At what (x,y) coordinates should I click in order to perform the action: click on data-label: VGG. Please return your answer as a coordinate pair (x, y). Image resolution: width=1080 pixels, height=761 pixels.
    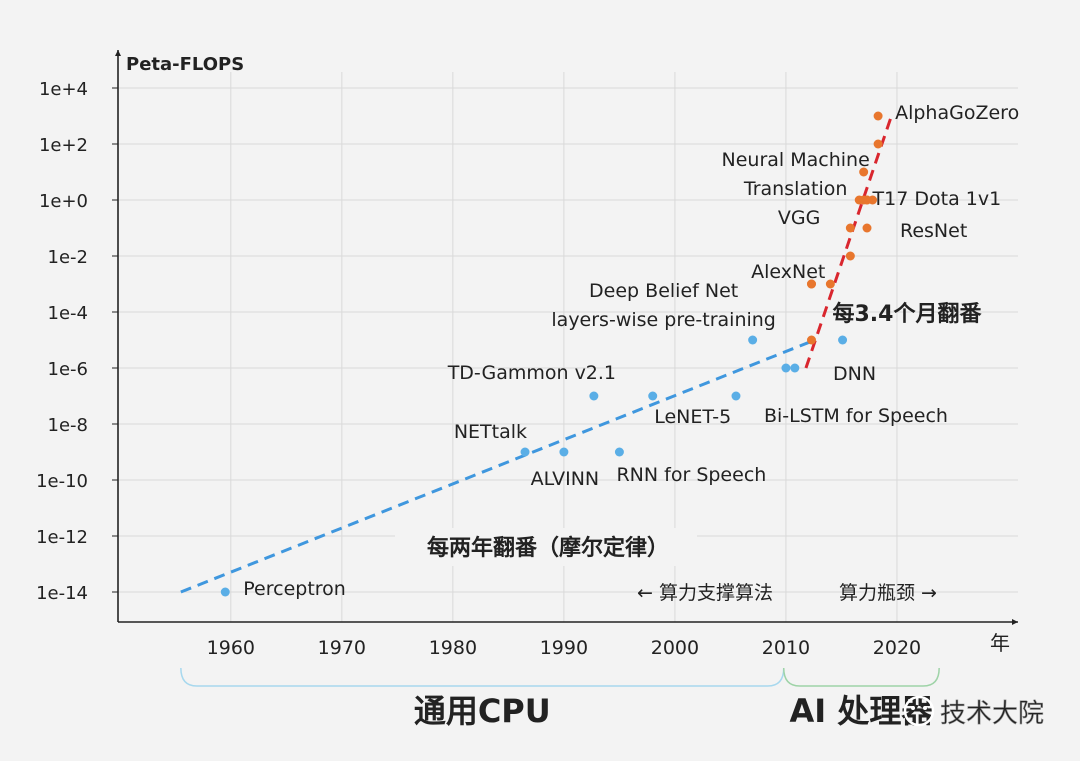
    Looking at the image, I should click on (799, 218).